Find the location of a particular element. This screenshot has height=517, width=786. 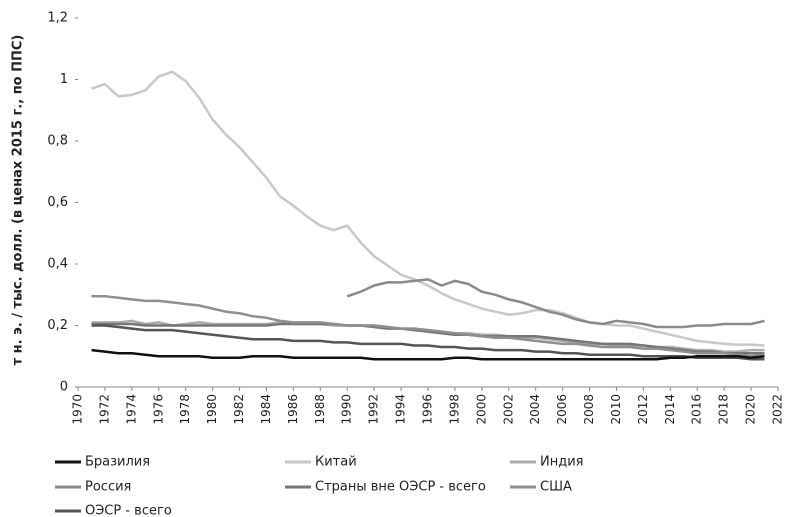

x-tick-label: 1972 is located at coordinates (104, 409).